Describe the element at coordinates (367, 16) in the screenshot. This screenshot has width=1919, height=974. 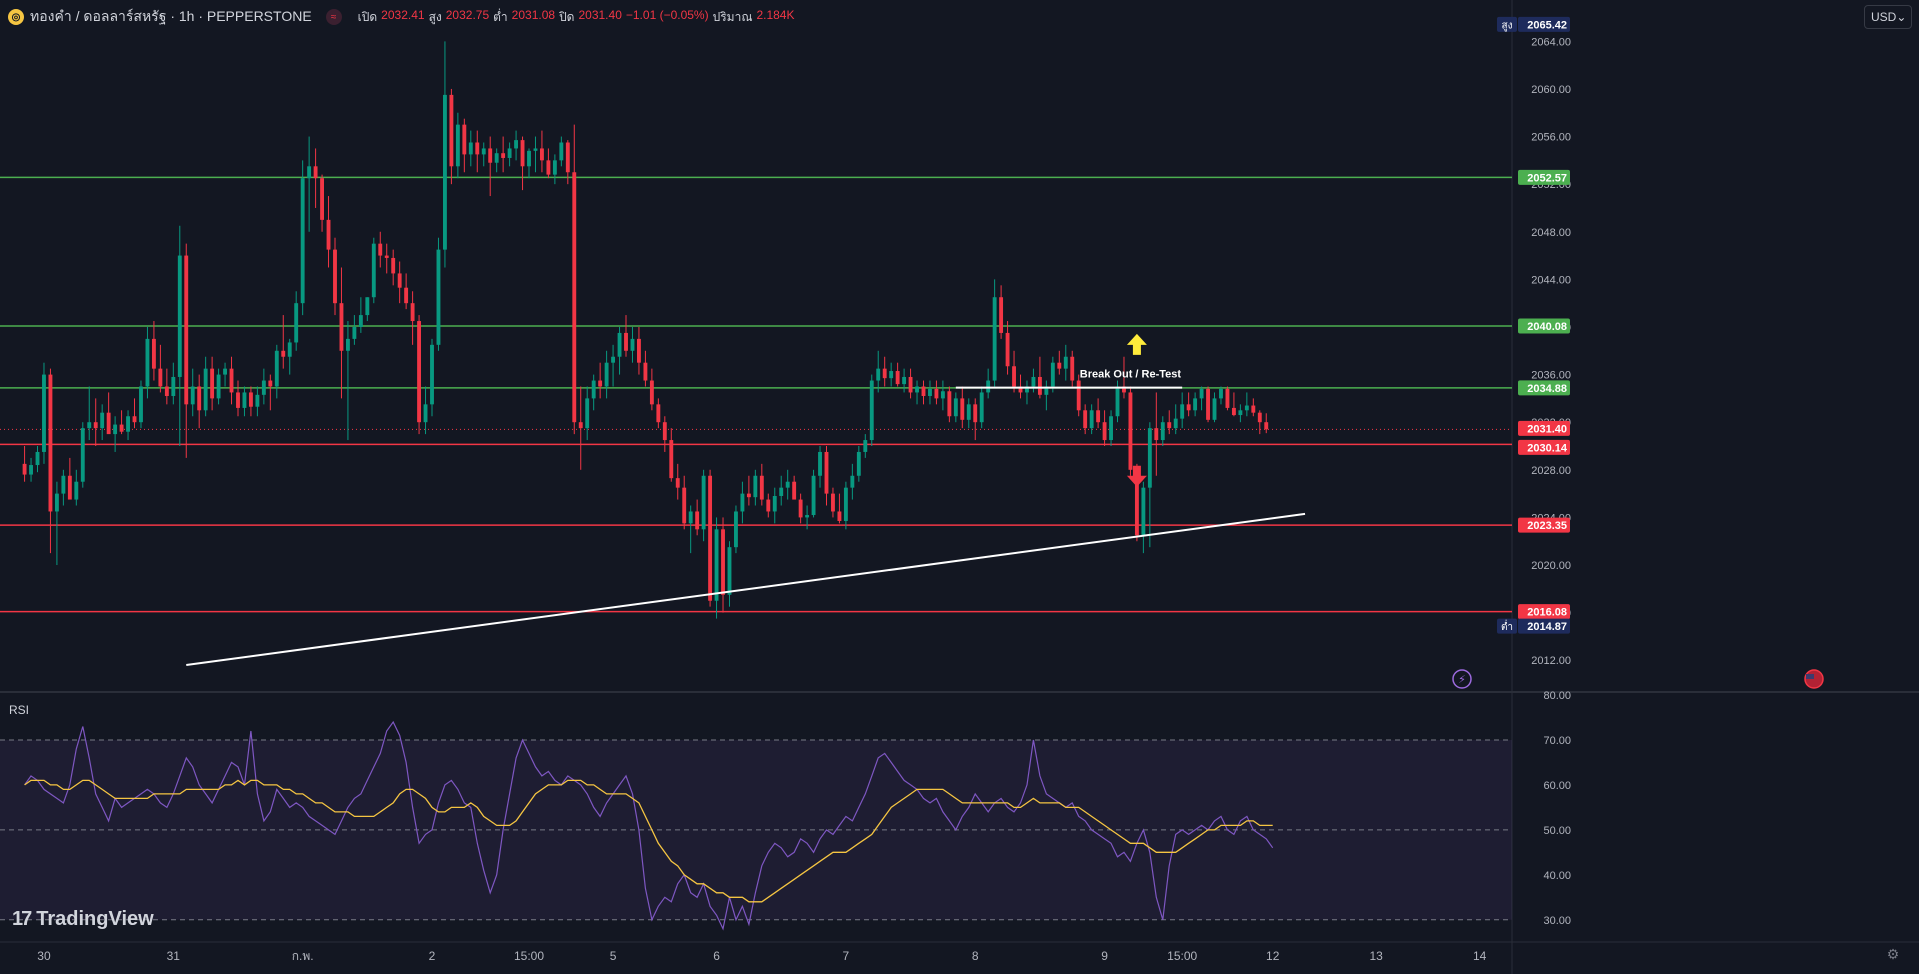
I see `ohlc-open-label: เปิด` at that location.